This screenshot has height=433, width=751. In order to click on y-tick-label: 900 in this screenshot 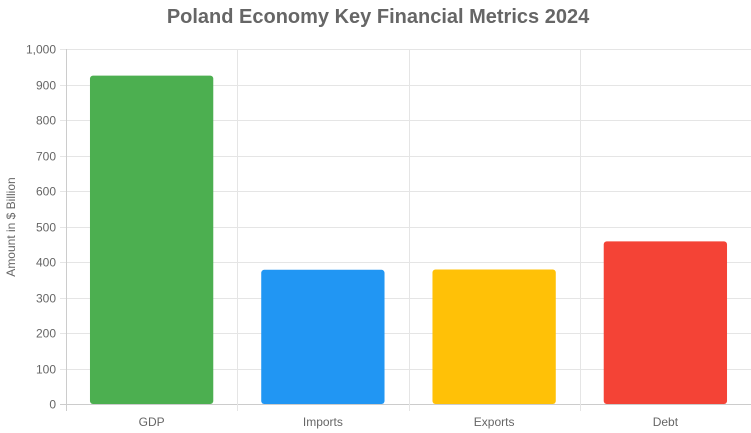, I will do `click(46, 86)`.